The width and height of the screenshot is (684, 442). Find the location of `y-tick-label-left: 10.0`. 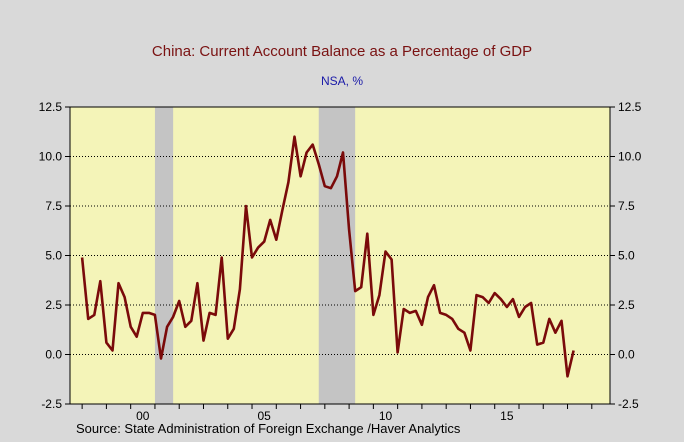

y-tick-label-left: 10.0 is located at coordinates (51, 157).